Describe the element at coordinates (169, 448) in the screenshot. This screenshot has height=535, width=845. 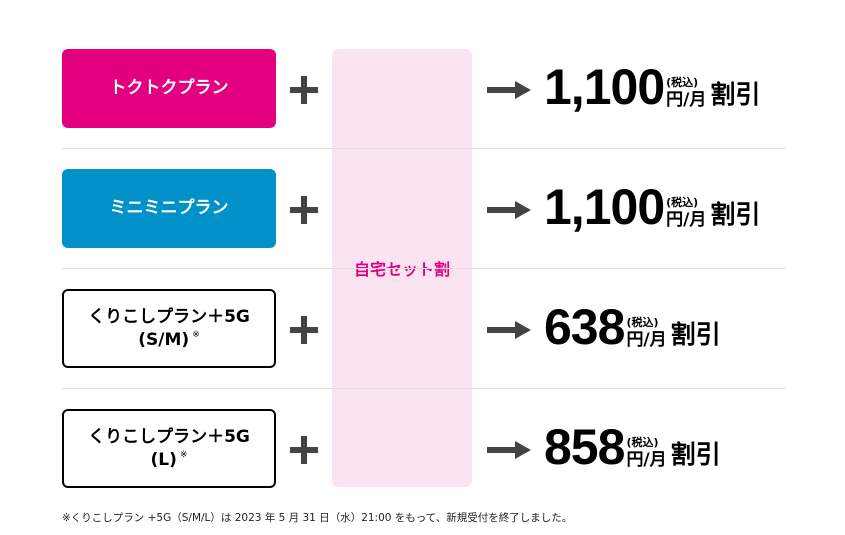
I see `plan-kurikoshi-l: くりこしプラン＋5G (L) ※` at that location.